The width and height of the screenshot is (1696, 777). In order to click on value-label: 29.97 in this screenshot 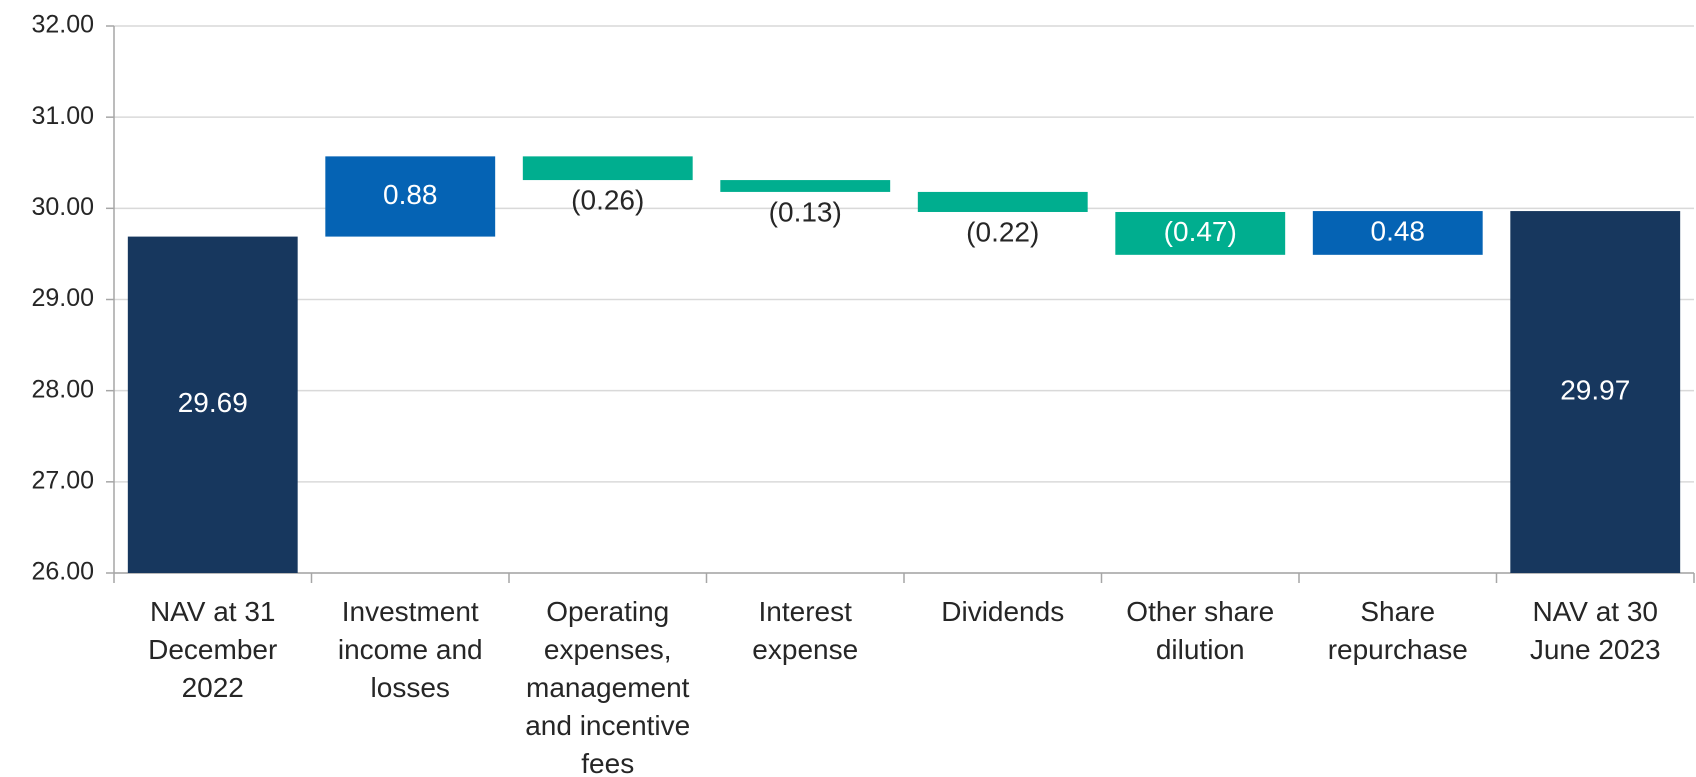, I will do `click(1595, 389)`.